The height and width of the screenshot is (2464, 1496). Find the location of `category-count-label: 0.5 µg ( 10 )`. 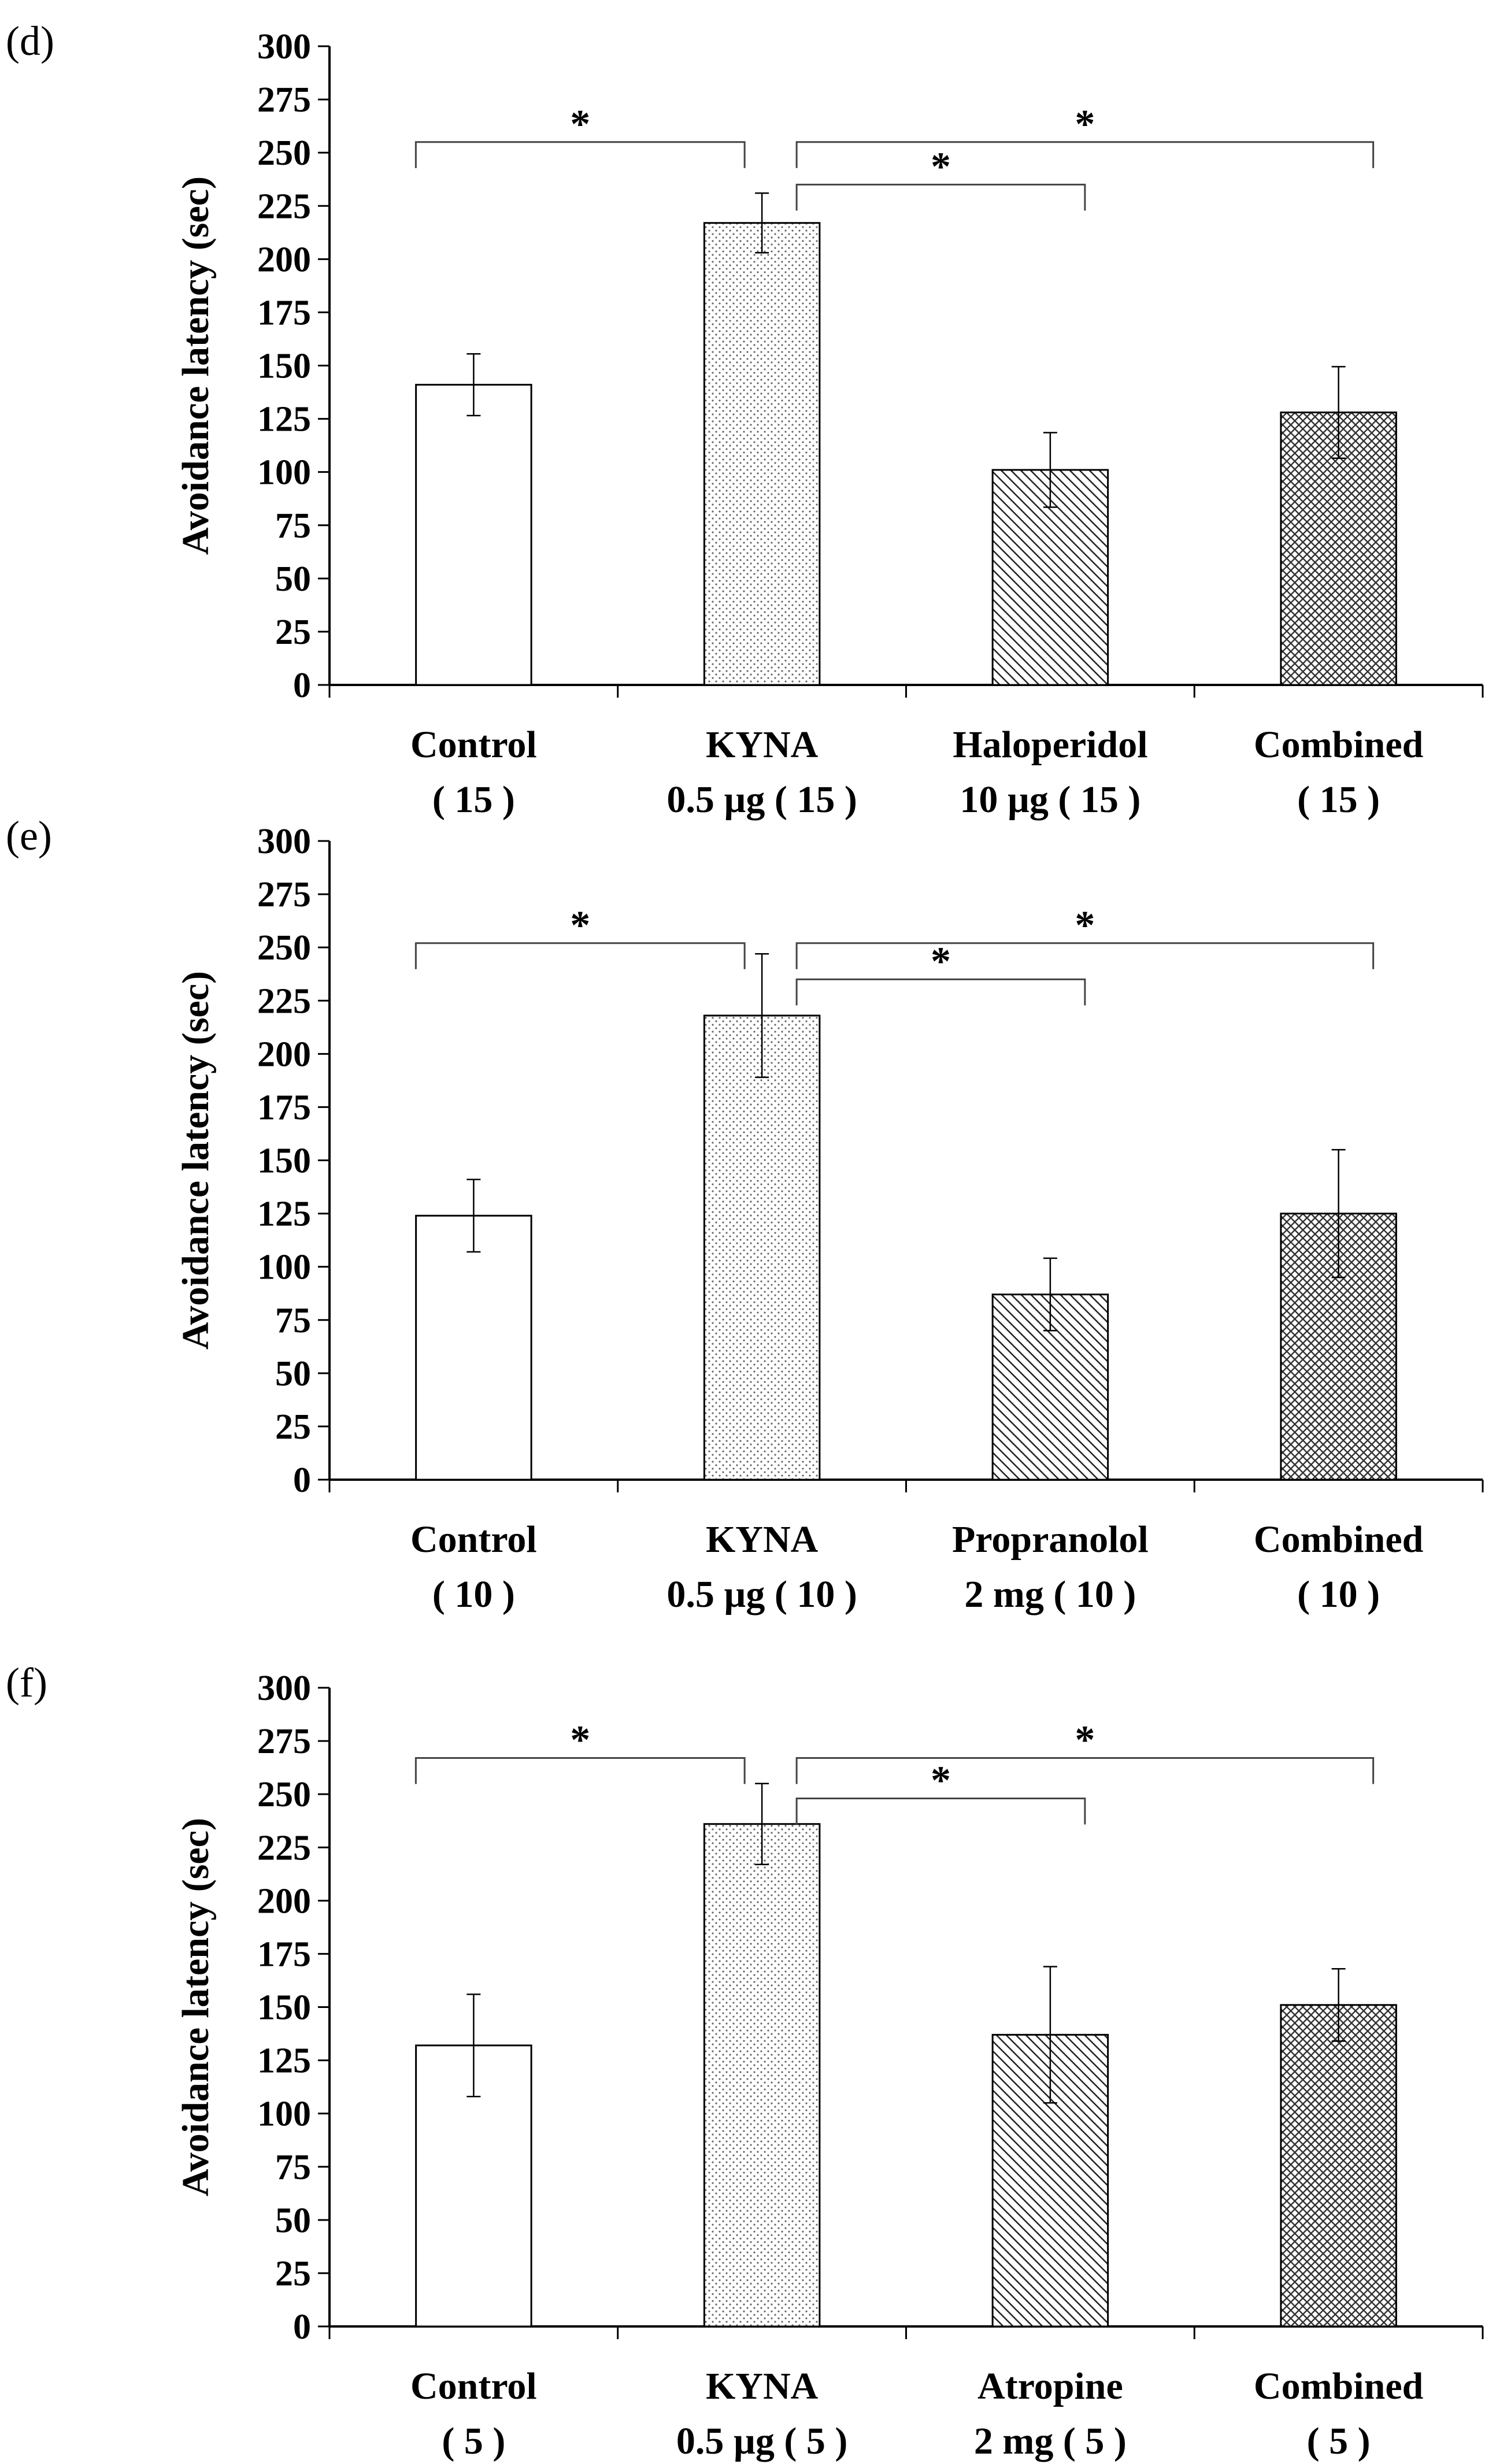

category-count-label: 0.5 µg ( 10 ) is located at coordinates (761, 1594).